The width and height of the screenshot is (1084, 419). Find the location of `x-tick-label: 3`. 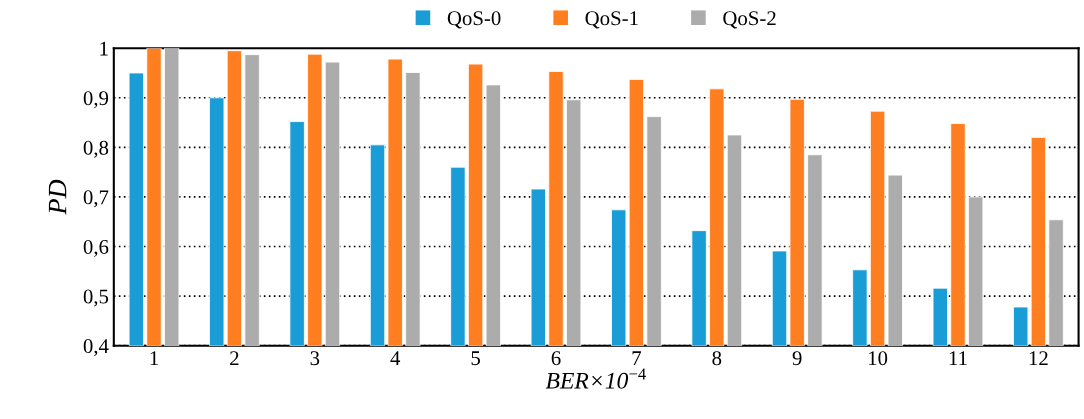

x-tick-label: 3 is located at coordinates (315, 358).